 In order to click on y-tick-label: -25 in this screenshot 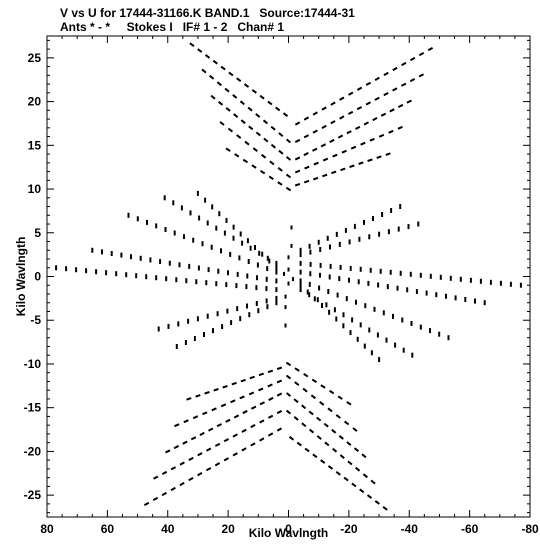, I will do `click(33, 495)`.